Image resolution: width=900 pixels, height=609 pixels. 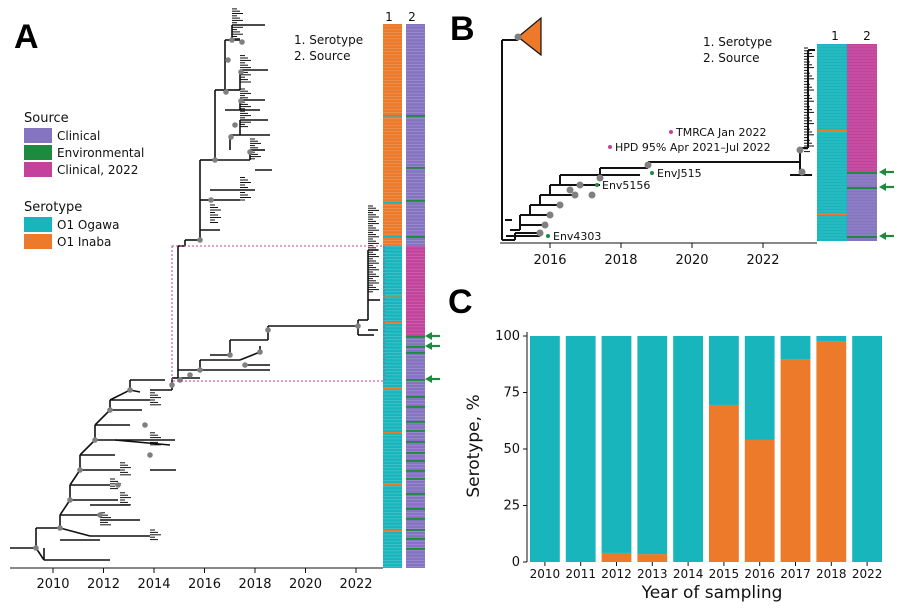 What do you see at coordinates (795, 460) in the screenshot?
I see `bar-inaba-2017` at bounding box center [795, 460].